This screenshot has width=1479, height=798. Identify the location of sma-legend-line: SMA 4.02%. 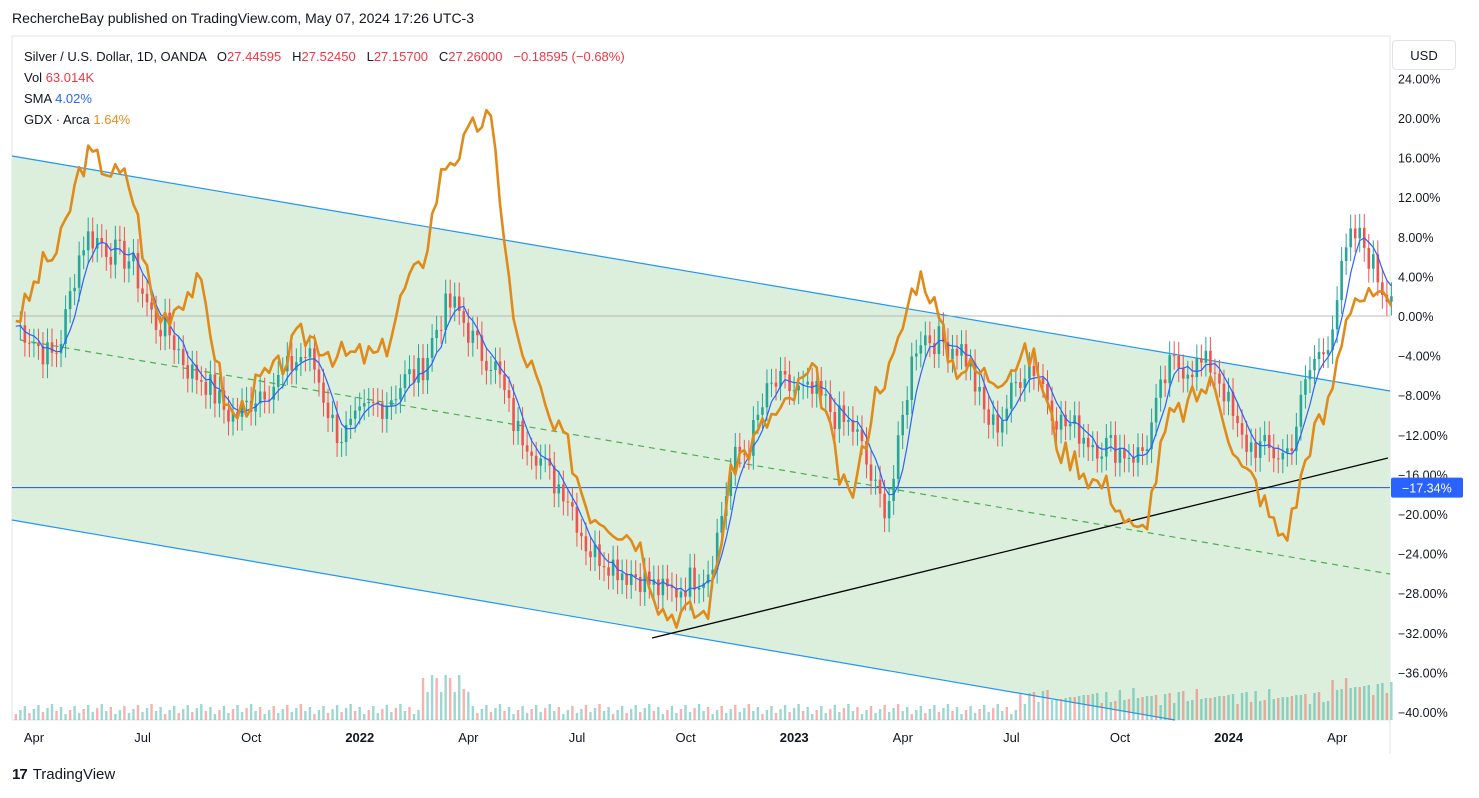
(324, 98).